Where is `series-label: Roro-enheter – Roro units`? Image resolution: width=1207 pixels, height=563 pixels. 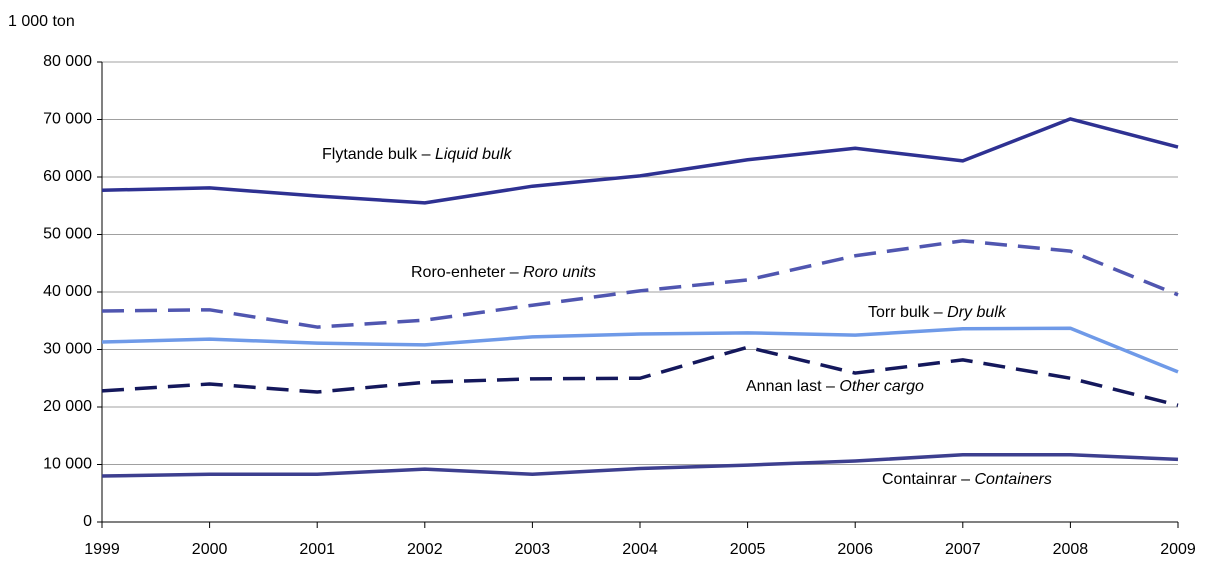
series-label: Roro-enheter – Roro units is located at coordinates (503, 272).